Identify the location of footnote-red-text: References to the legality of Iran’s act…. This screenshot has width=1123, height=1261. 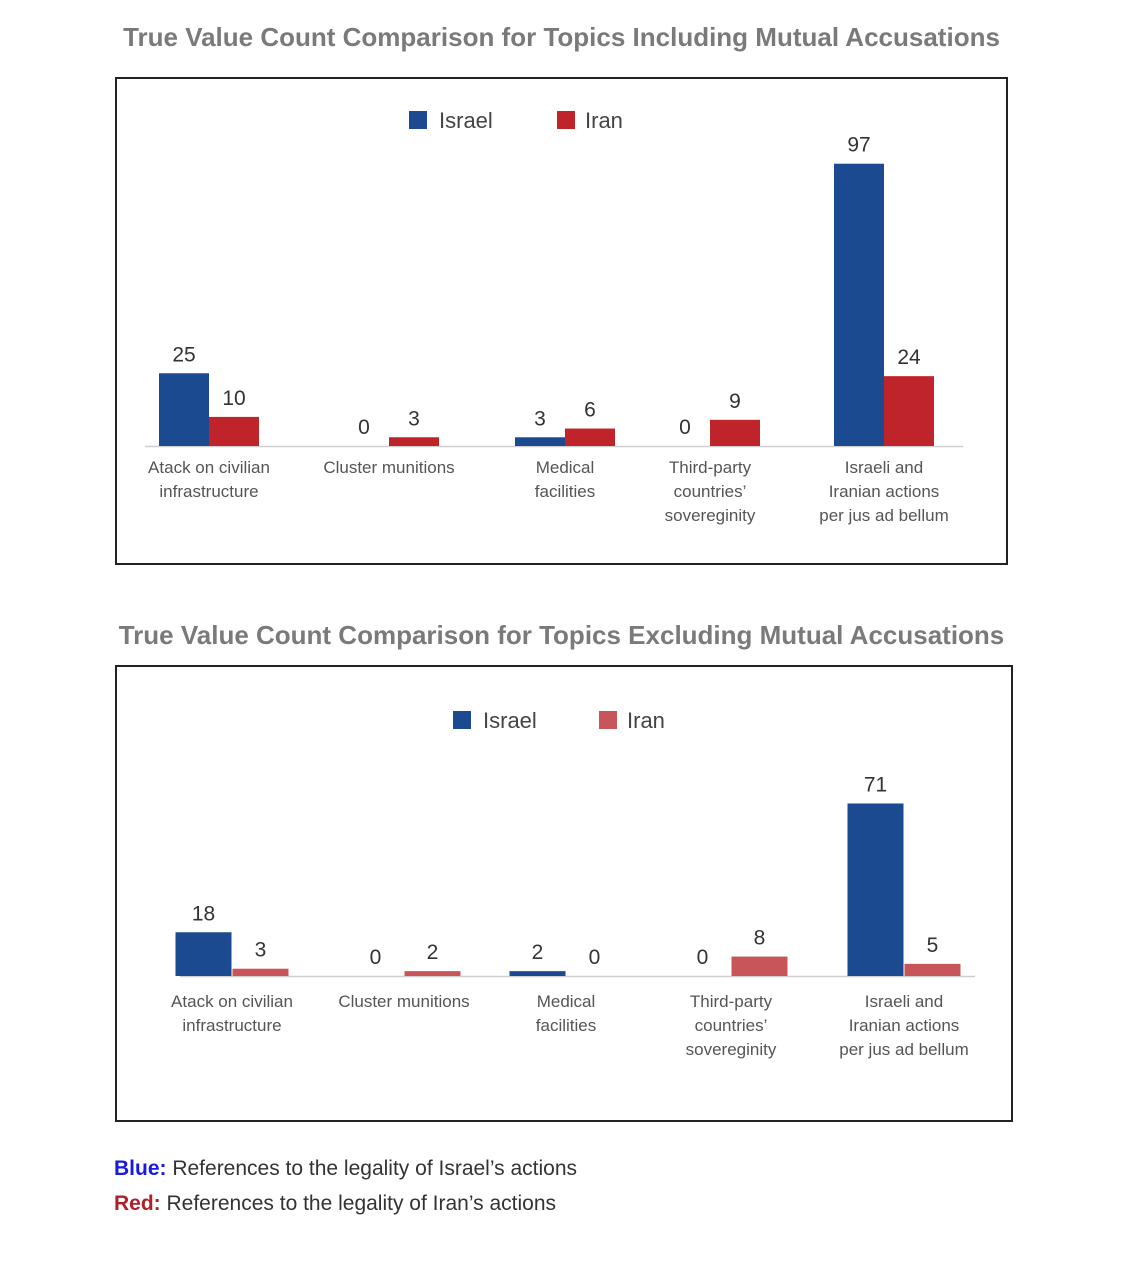
(358, 1203).